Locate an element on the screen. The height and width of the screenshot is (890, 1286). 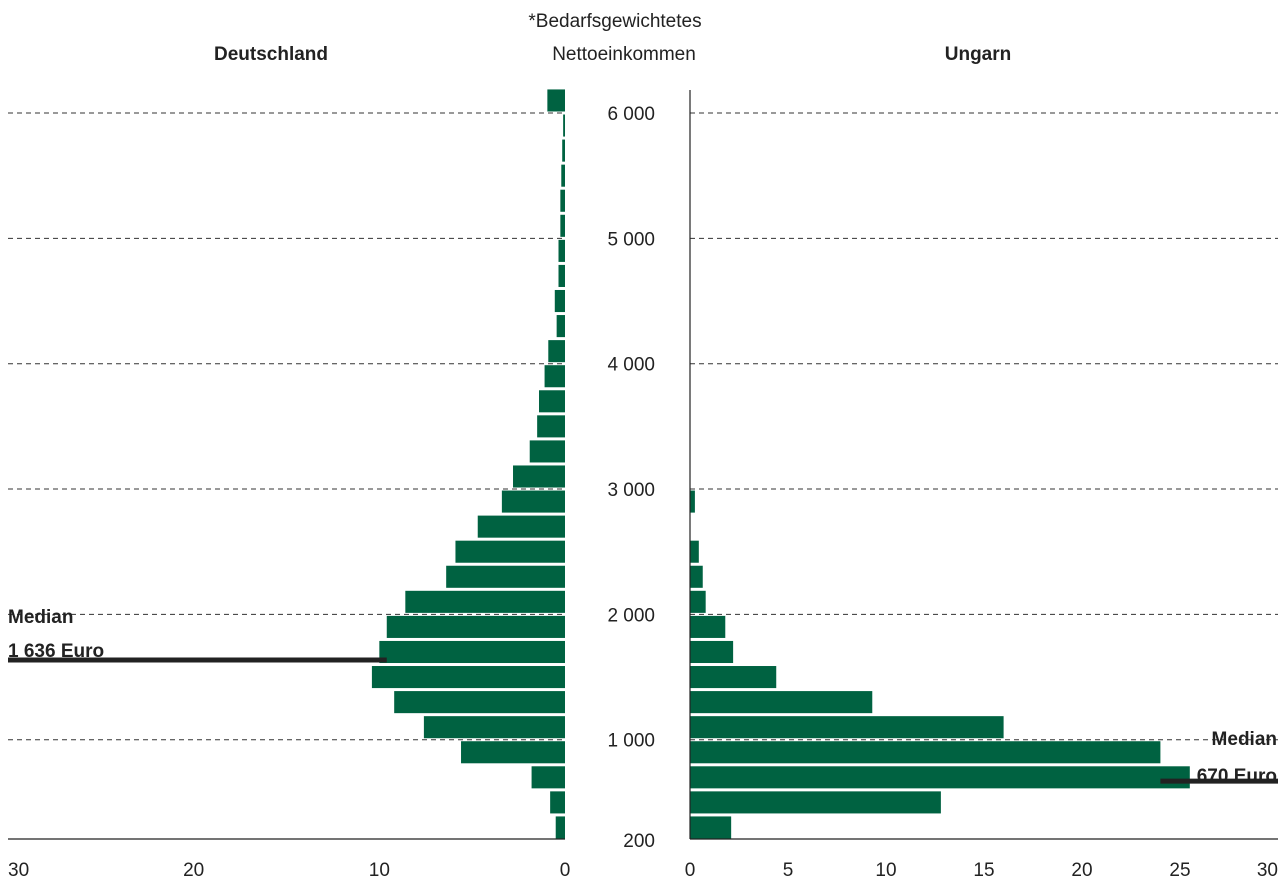
left-median-label: Median is located at coordinates (40, 617).